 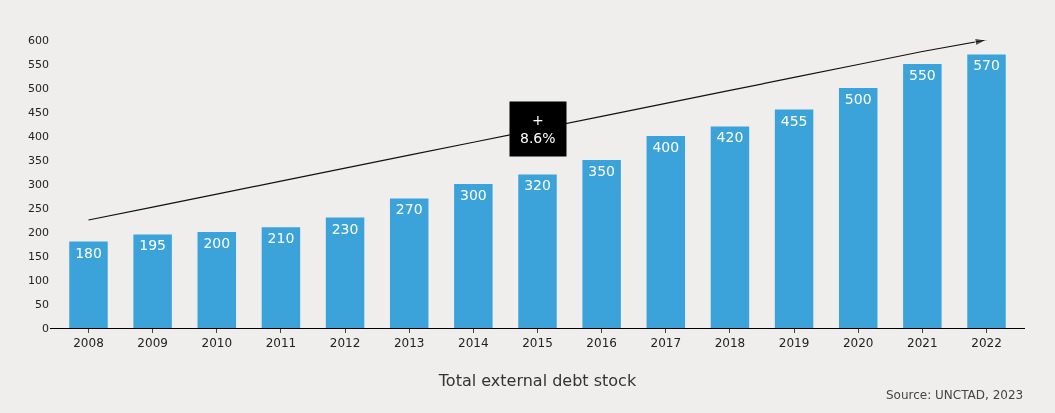 I want to click on annotation: + 8.6%, so click(x=538, y=129).